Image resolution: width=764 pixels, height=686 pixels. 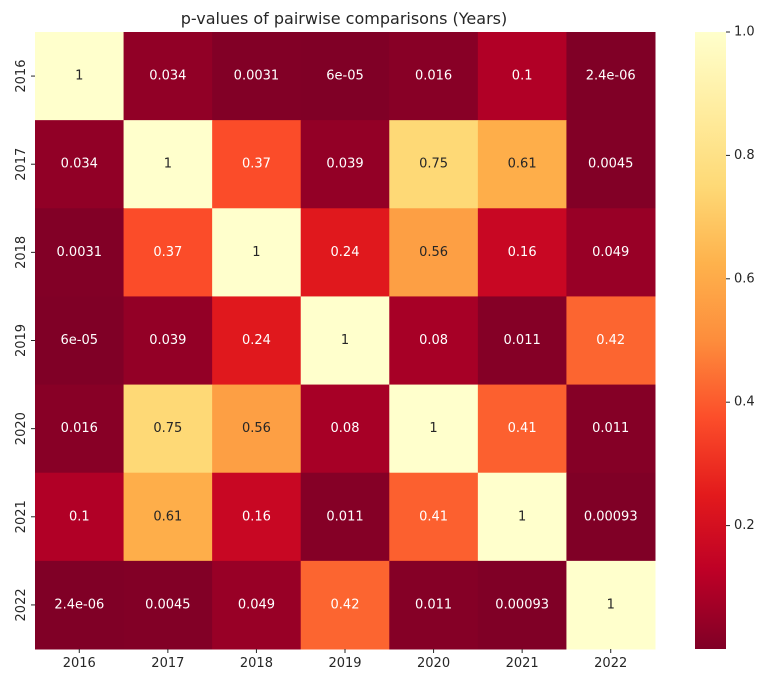 I want to click on heatmap-cell-2020-2021, so click(x=522, y=429).